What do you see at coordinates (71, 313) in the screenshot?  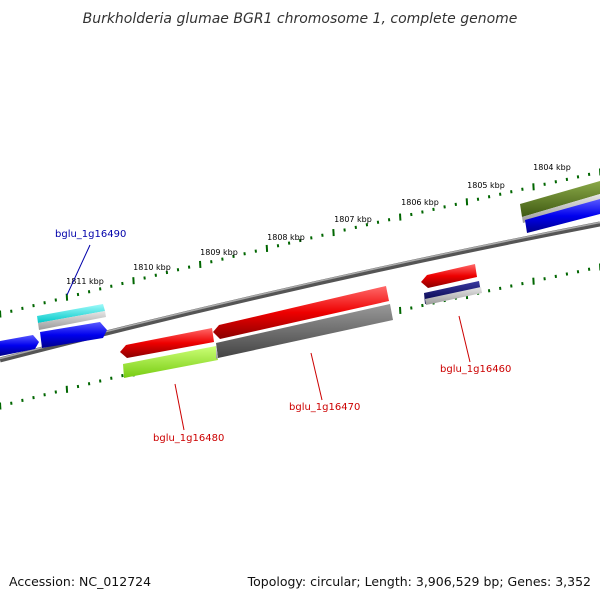 I see `highlight-feature` at bounding box center [71, 313].